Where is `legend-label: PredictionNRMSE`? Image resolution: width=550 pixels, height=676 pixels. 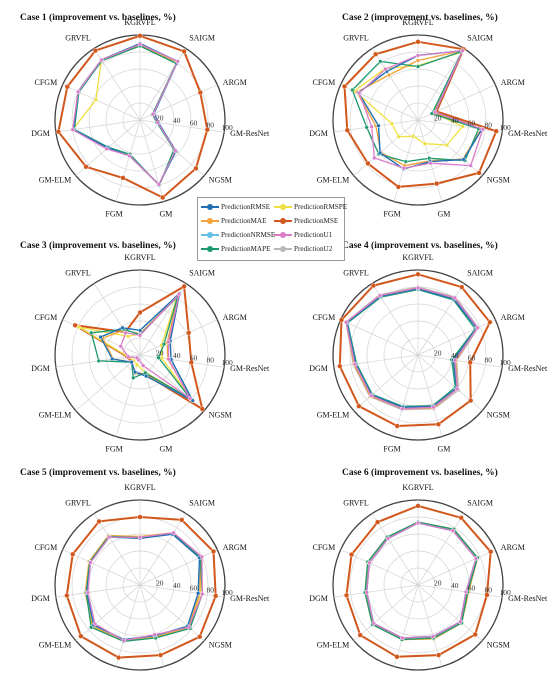 legend-label: PredictionNRMSE is located at coordinates (248, 235).